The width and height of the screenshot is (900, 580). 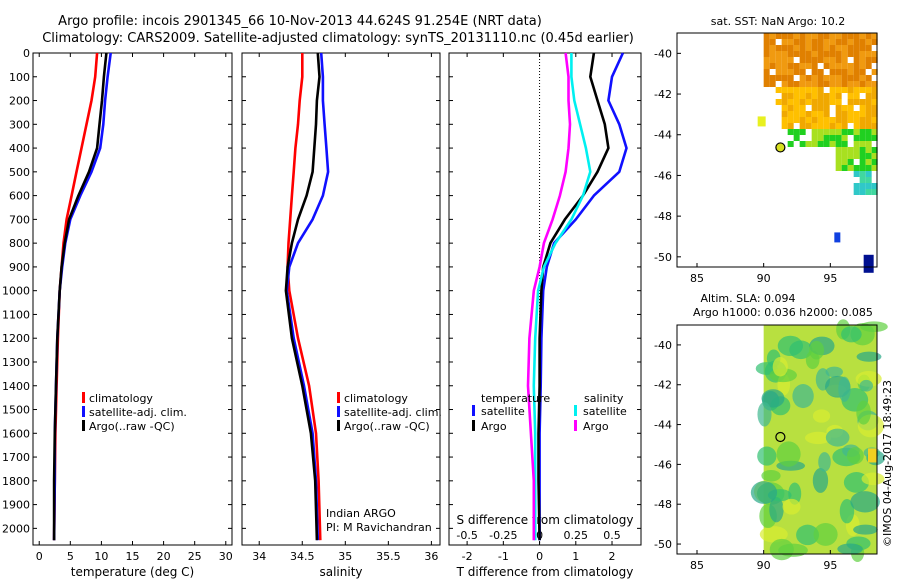 What do you see at coordinates (575, 556) in the screenshot?
I see `x-tick-label: 1` at bounding box center [575, 556].